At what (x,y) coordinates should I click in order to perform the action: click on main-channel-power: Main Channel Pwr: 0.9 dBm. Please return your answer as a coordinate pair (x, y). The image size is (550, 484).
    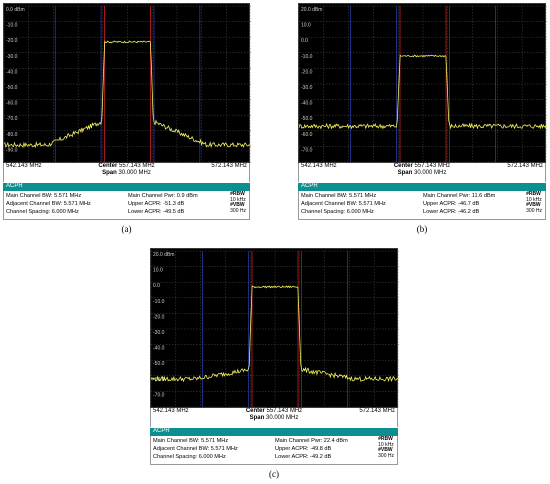
    Looking at the image, I should click on (163, 196).